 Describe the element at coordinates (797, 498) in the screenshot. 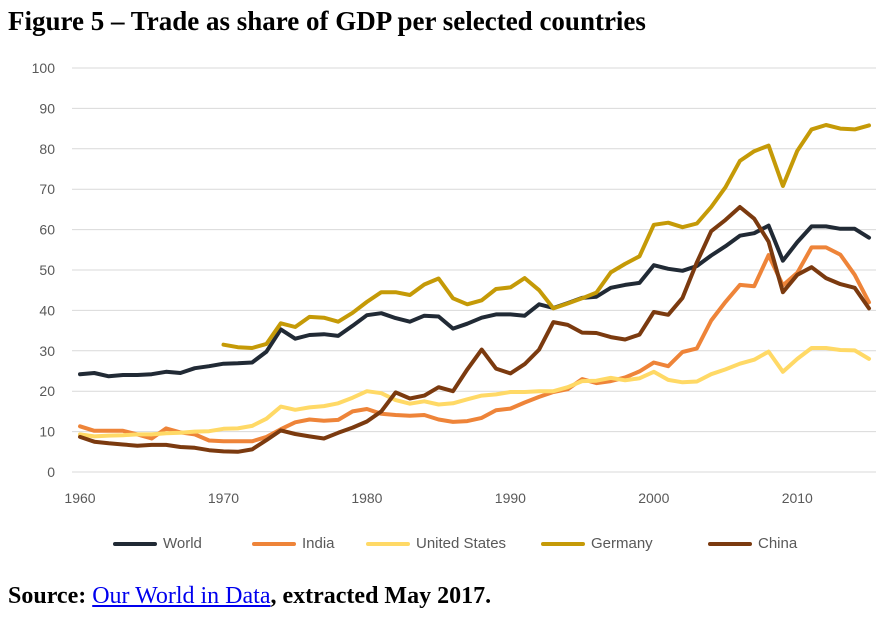

I see `x-tick-label: 2010` at that location.